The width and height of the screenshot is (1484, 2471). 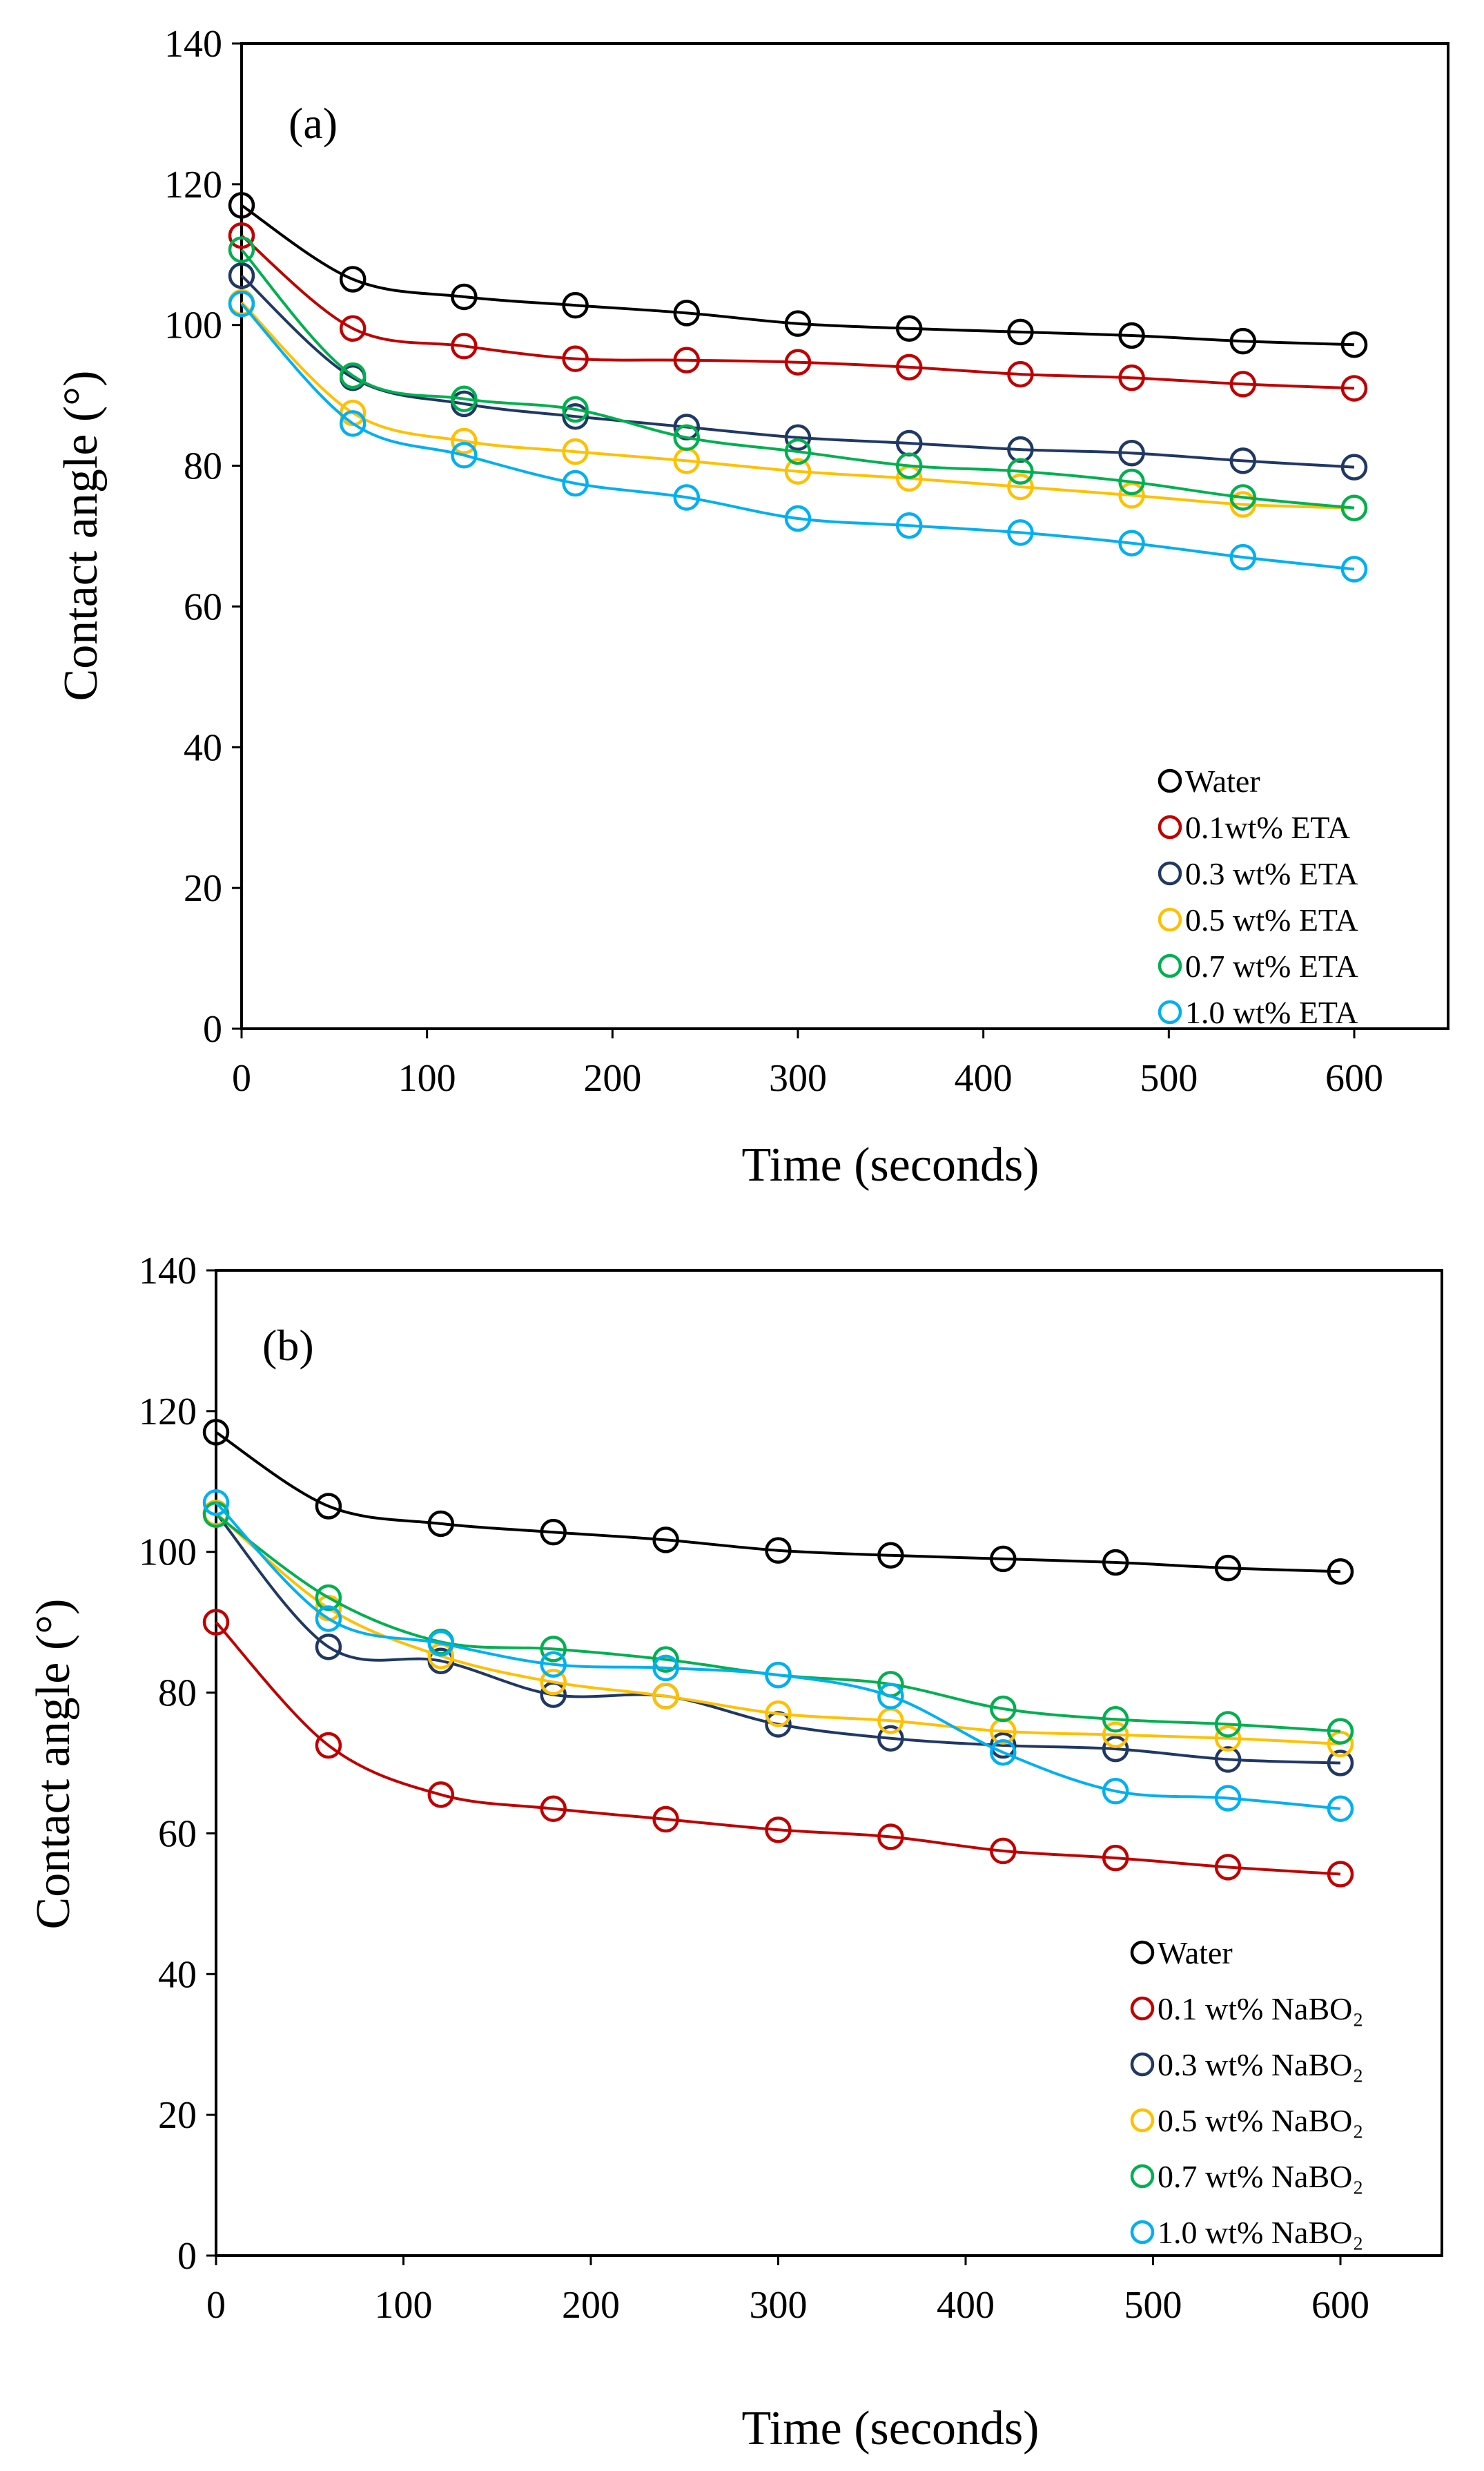 I want to click on y-tick-label: 120, so click(x=193, y=185).